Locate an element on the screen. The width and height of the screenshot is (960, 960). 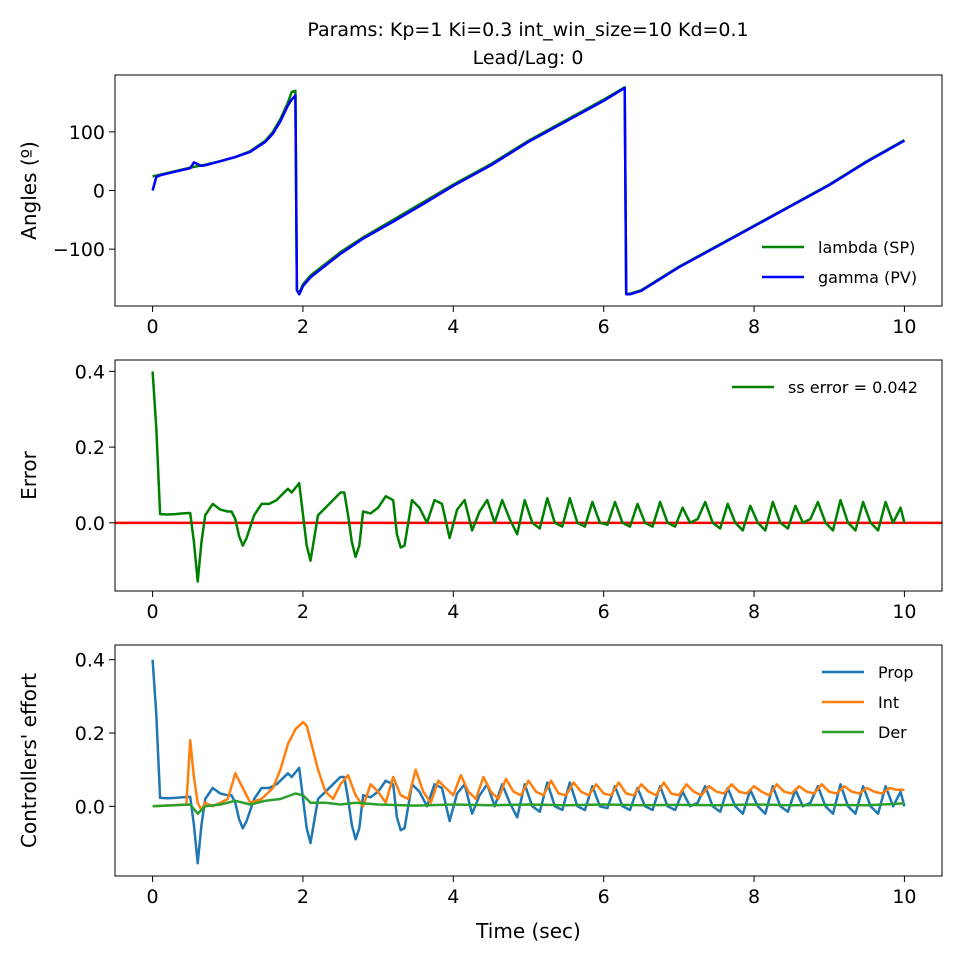
y-axis-label: Angles (º) is located at coordinates (29, 190).